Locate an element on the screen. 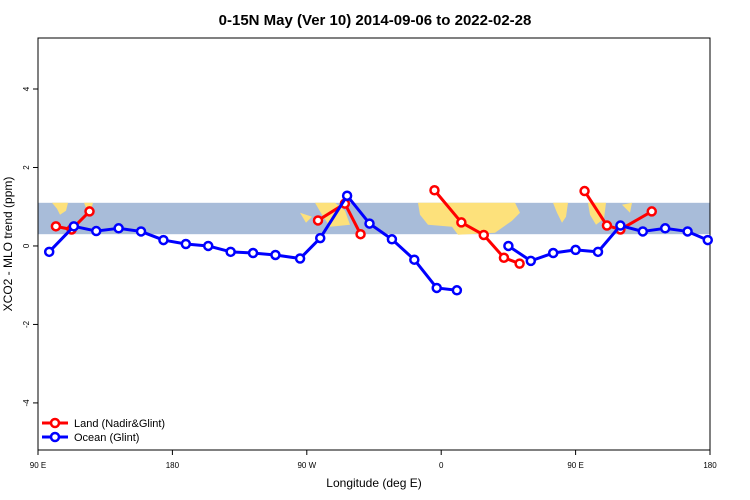  x-tick-label: 0 is located at coordinates (441, 465).